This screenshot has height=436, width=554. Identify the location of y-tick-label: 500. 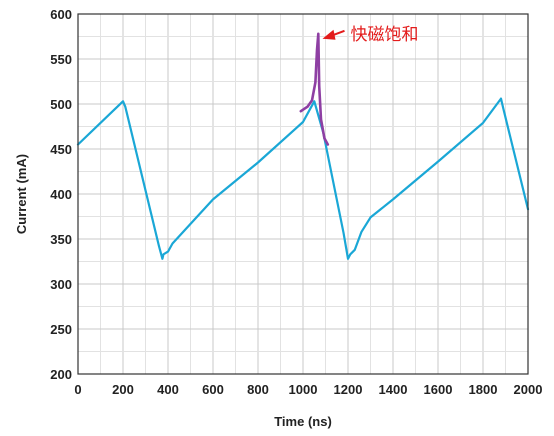
(61, 104).